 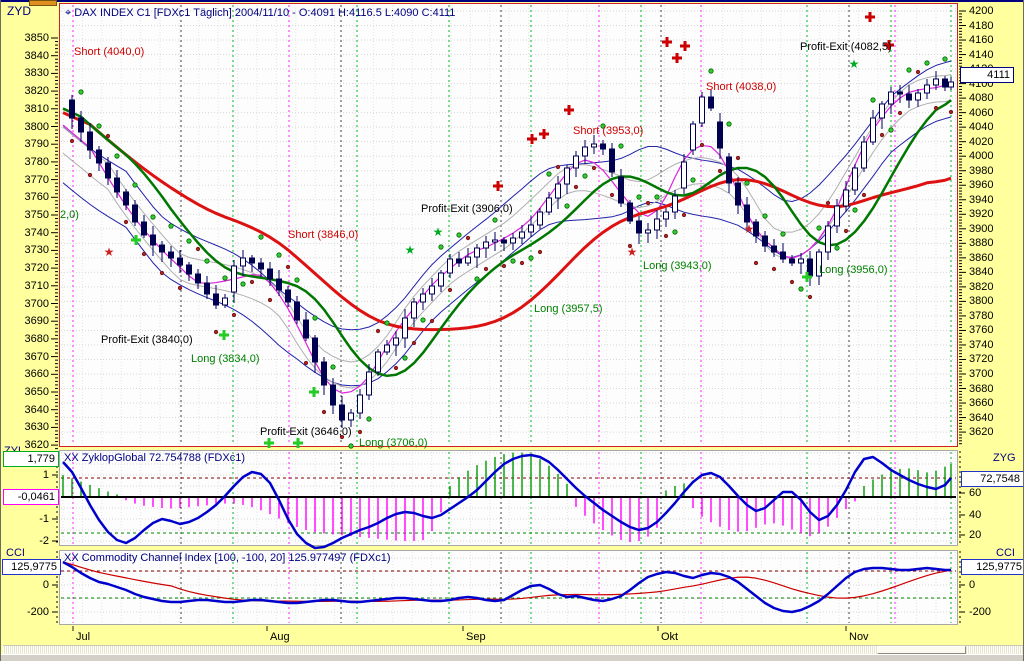 I want to click on axis-tick-label-left: 3840, so click(x=36, y=55).